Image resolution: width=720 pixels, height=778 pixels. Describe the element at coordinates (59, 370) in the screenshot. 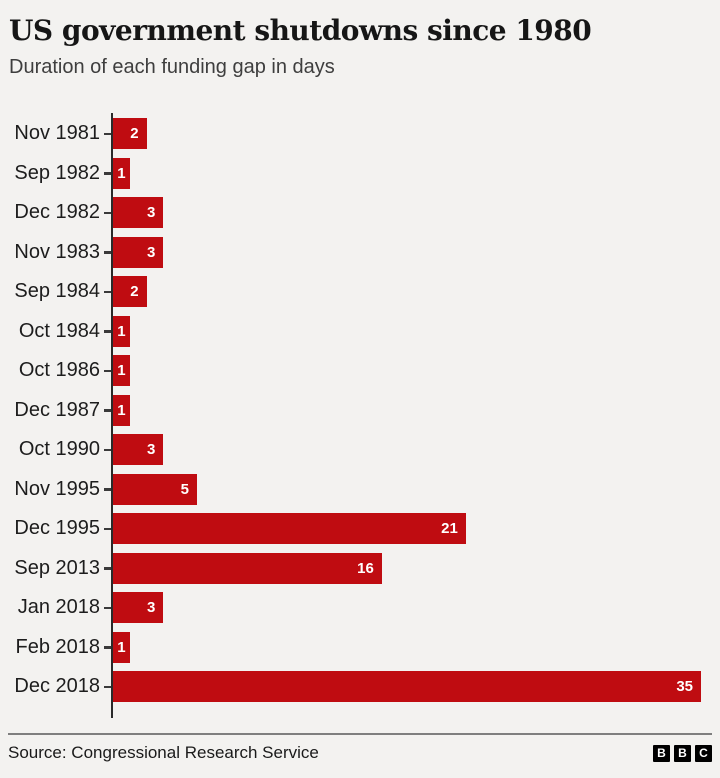

I see `category-label: Oct 1986` at that location.